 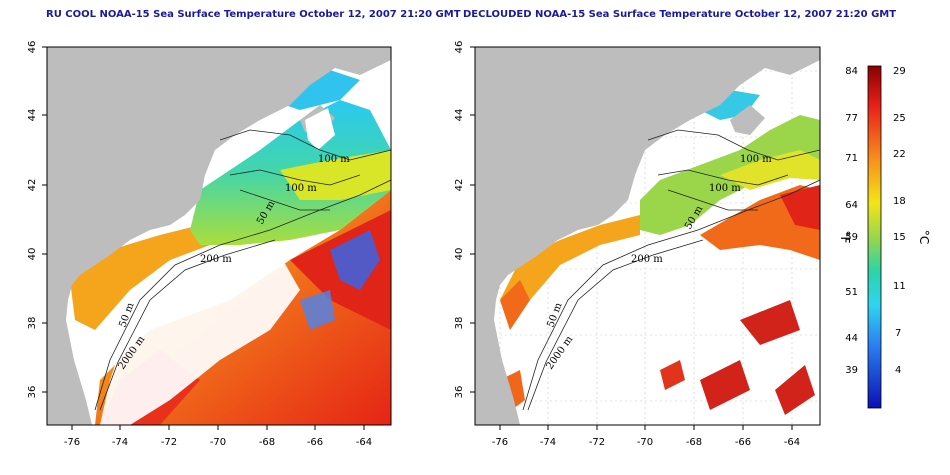 I want to click on celsius-tick: 22, so click(x=899, y=154).